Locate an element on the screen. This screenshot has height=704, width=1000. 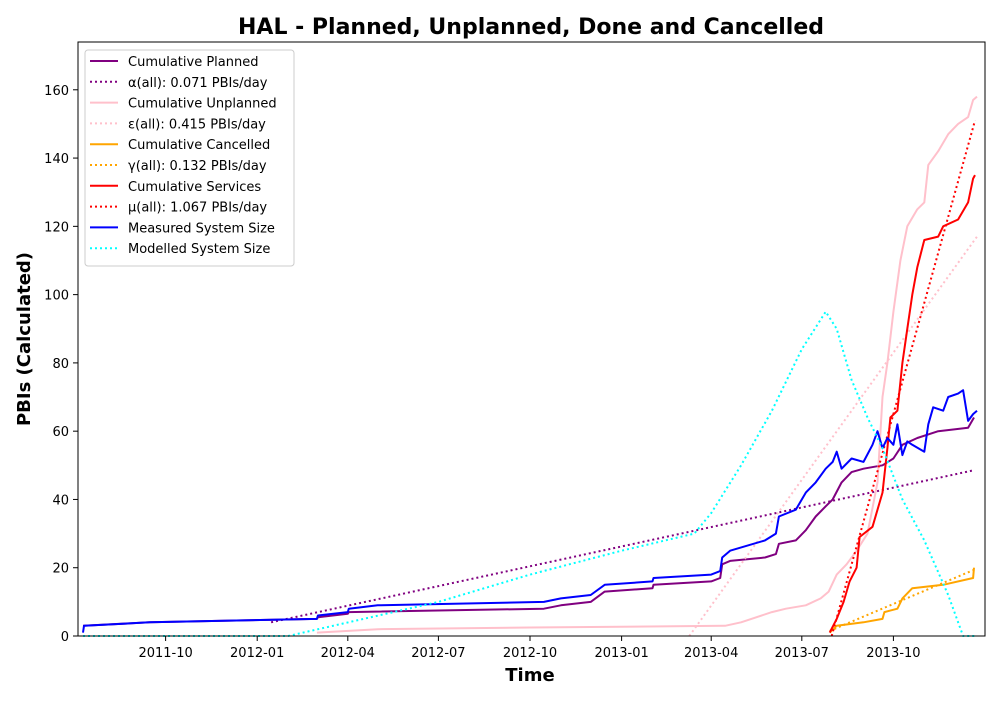
y-axis-ticks: 0 20 40 60 80 100 120 140 160 is located at coordinates (61, 364).